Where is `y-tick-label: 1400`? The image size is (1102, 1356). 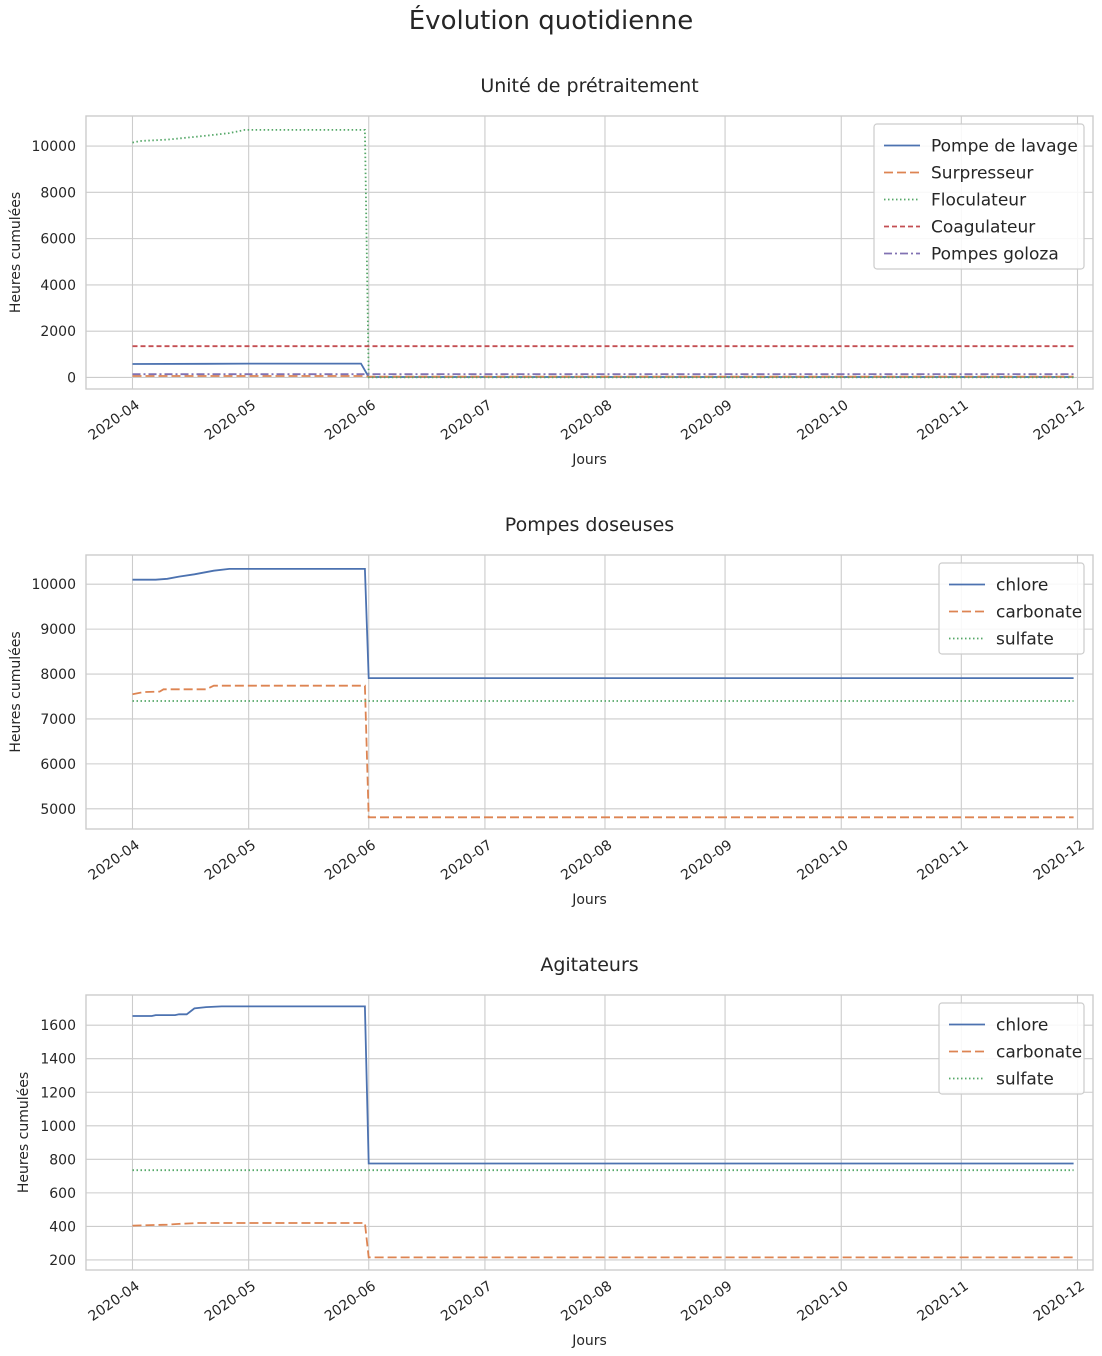 y-tick-label: 1400 is located at coordinates (58, 1060).